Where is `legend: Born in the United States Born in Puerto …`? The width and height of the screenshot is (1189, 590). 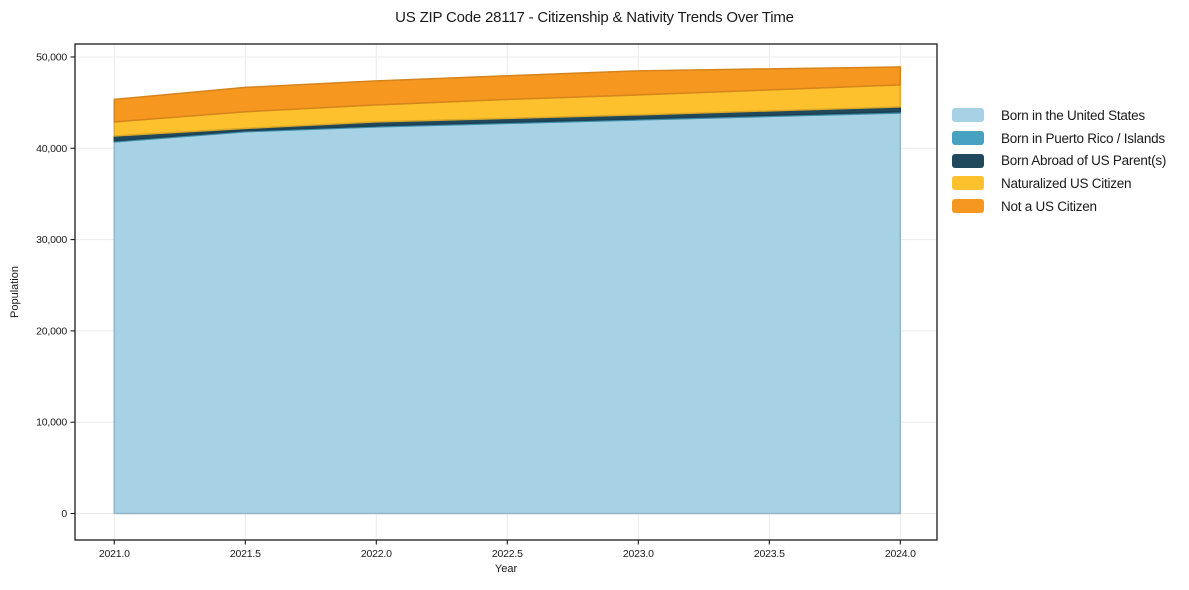 legend: Born in the United States Born in Puerto … is located at coordinates (1059, 160).